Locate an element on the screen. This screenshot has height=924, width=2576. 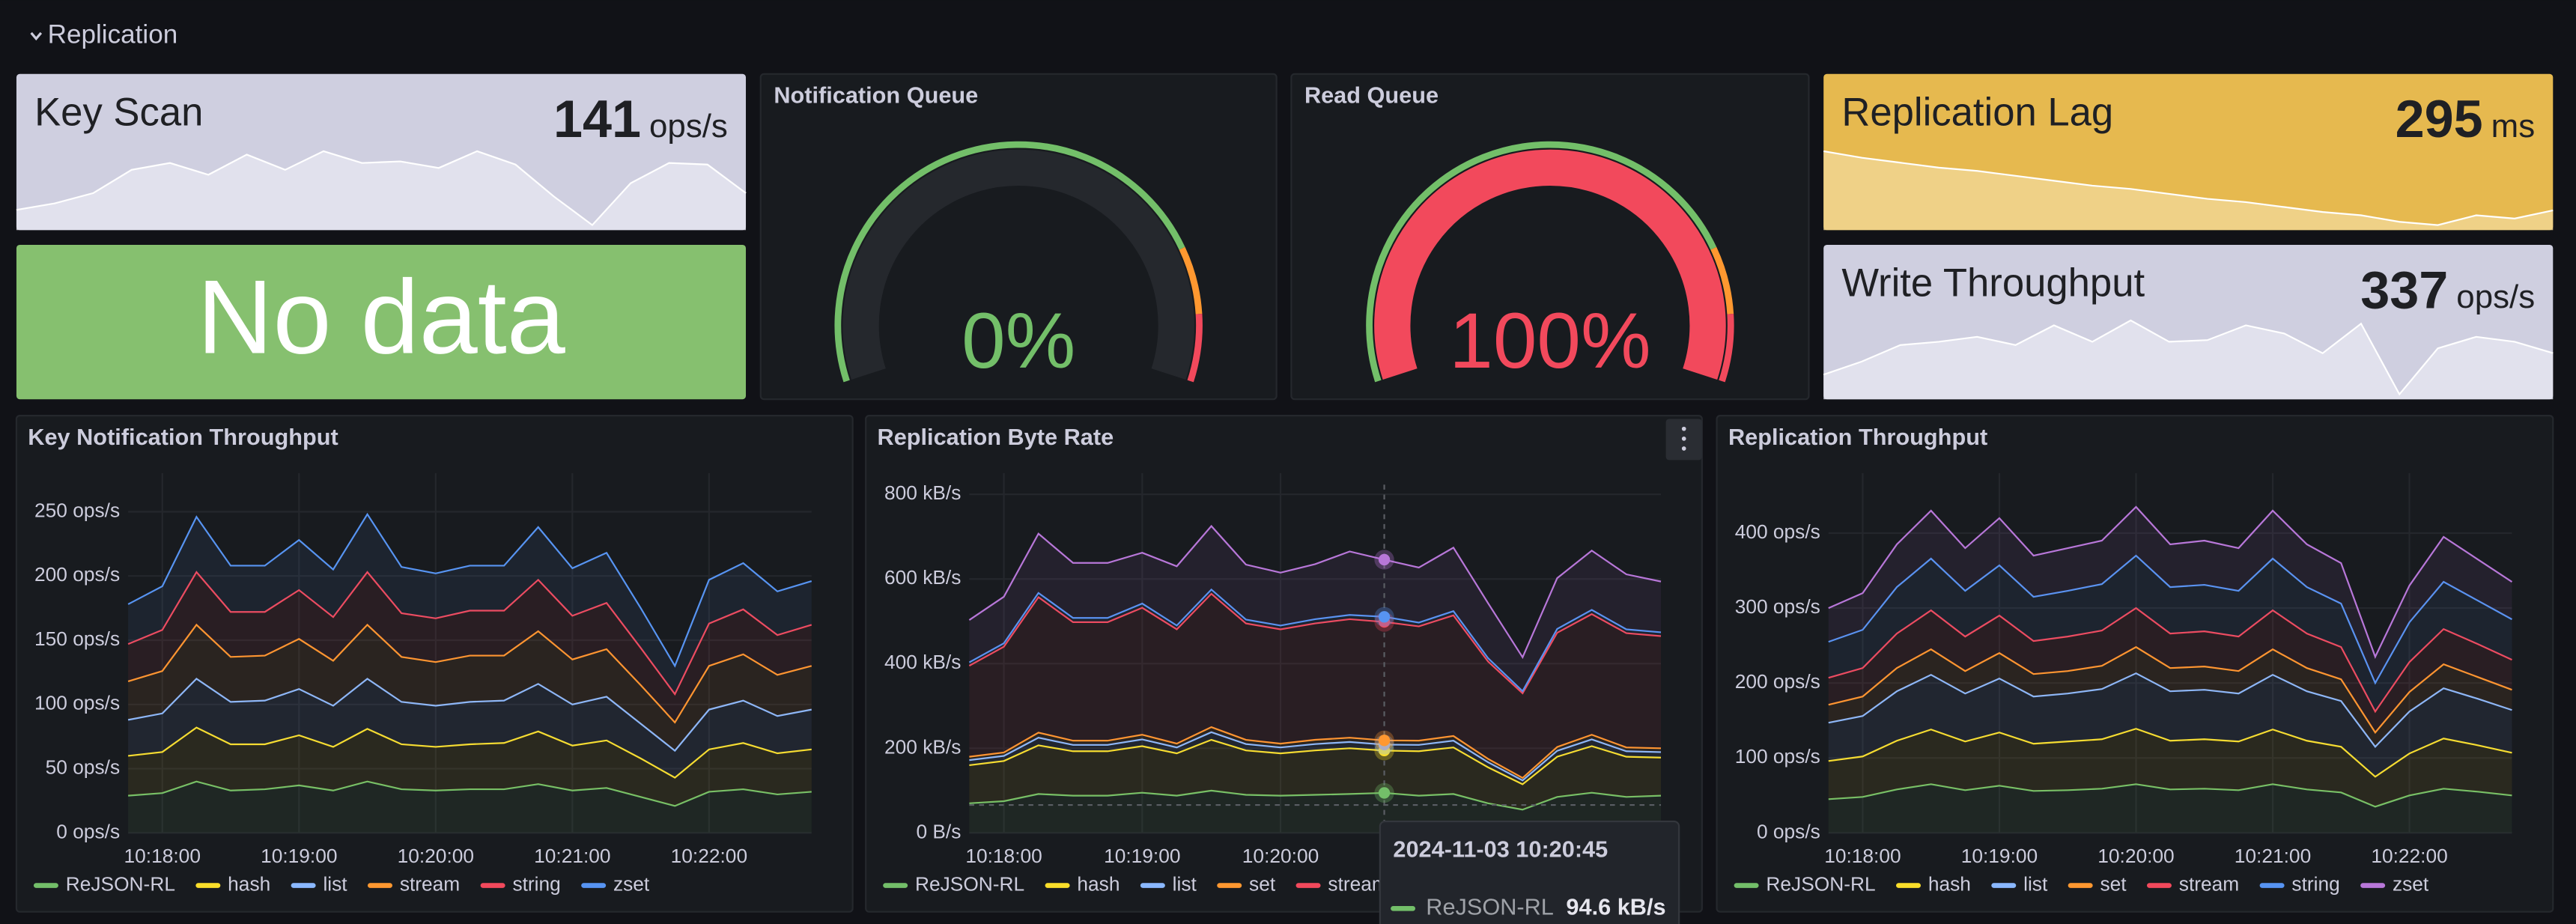
no-data-text: No data is located at coordinates (381, 317).